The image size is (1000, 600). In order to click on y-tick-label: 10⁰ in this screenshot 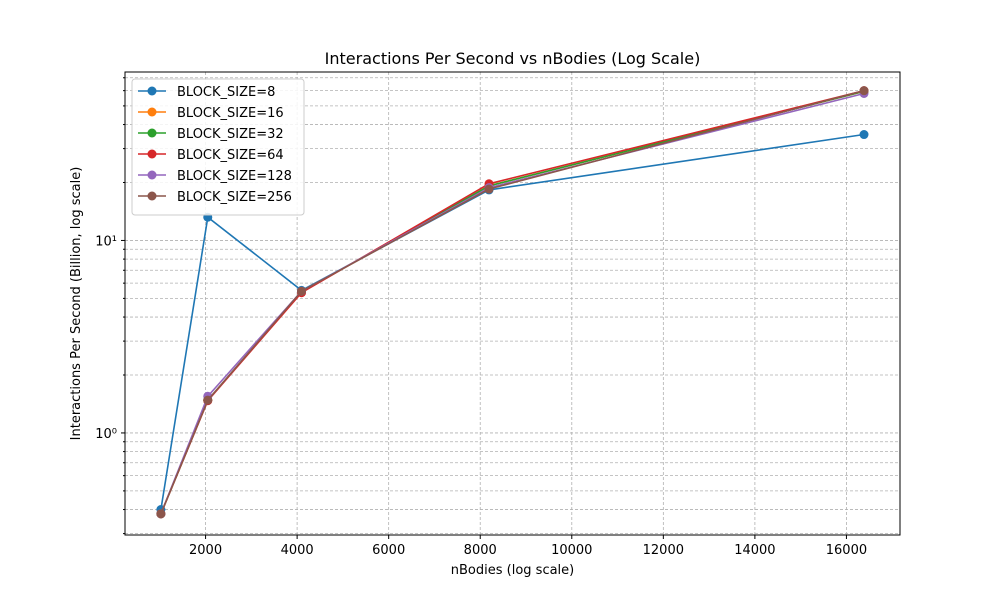, I will do `click(106, 434)`.